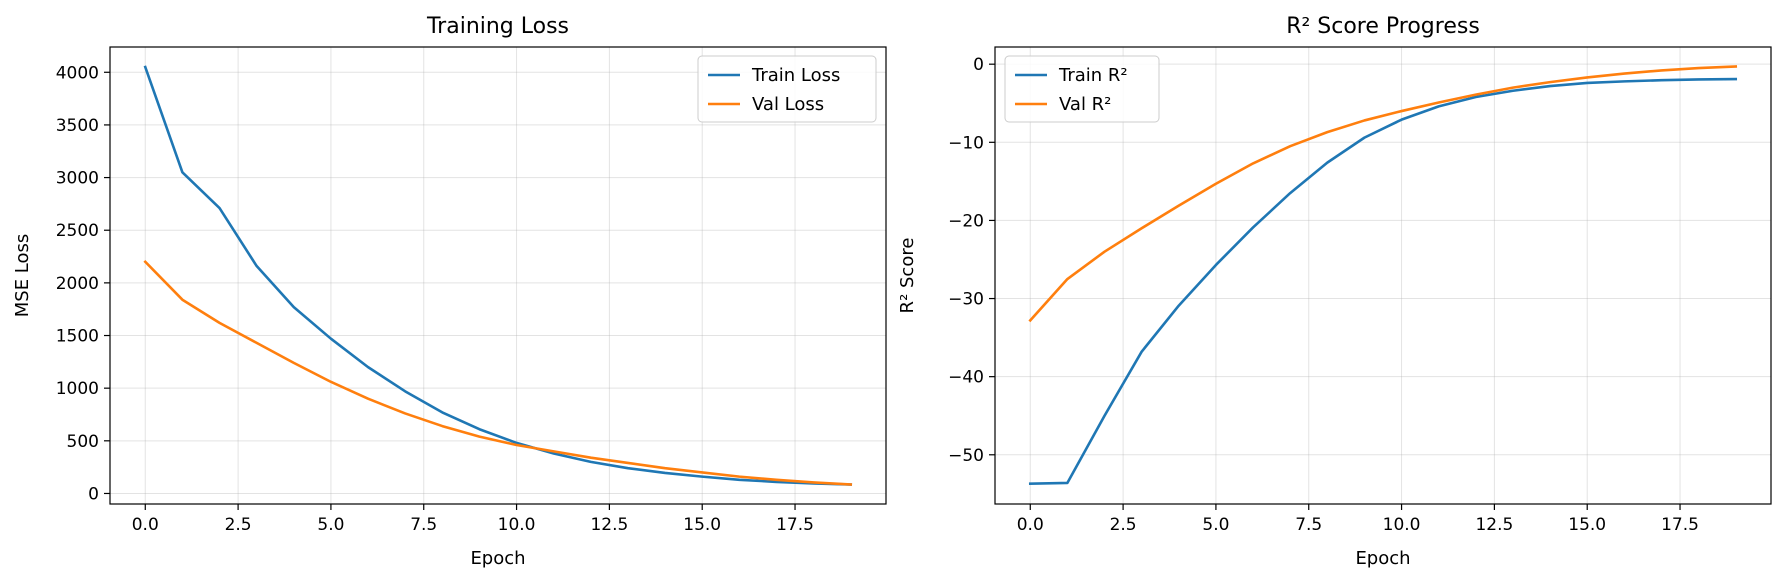  What do you see at coordinates (77, 389) in the screenshot?
I see `y-tick-label: 1000` at bounding box center [77, 389].